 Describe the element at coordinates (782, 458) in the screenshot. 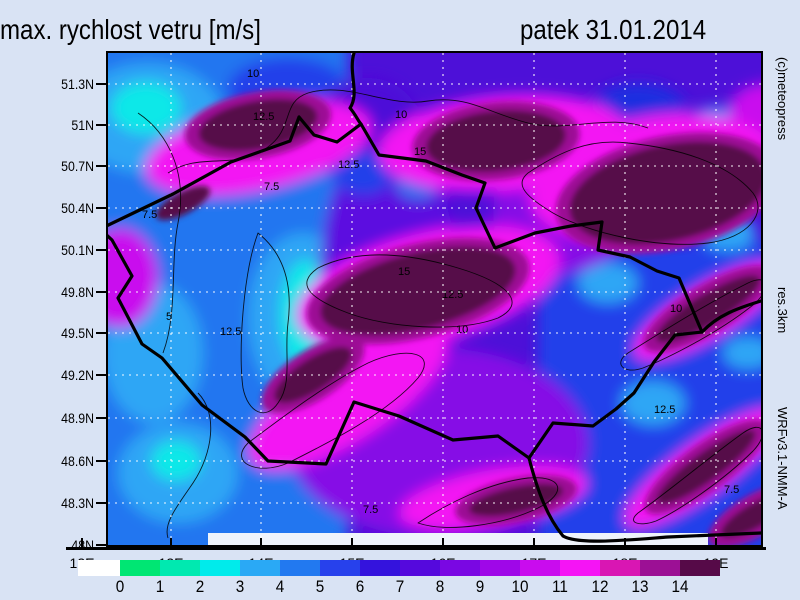

I see `model-label: WRFv3.1-NMM-A` at that location.